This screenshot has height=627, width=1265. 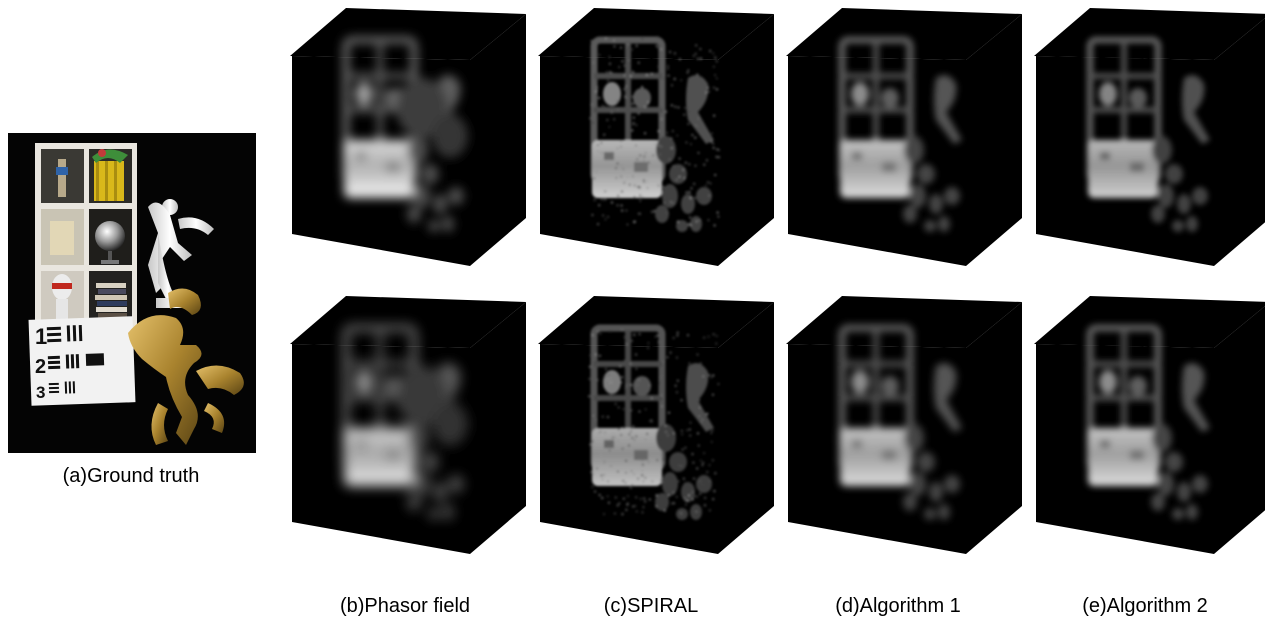 What do you see at coordinates (904, 425) in the screenshot?
I see `cube-algorithm1-bottom` at bounding box center [904, 425].